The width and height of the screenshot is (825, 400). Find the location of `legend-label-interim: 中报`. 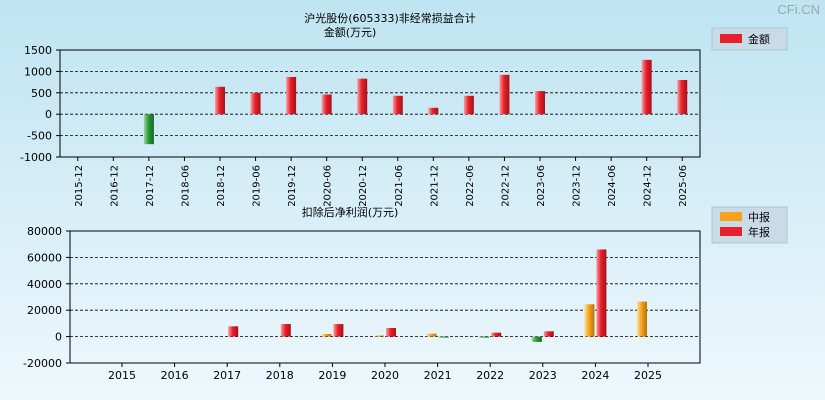

legend-label-interim: 中报 is located at coordinates (759, 217).